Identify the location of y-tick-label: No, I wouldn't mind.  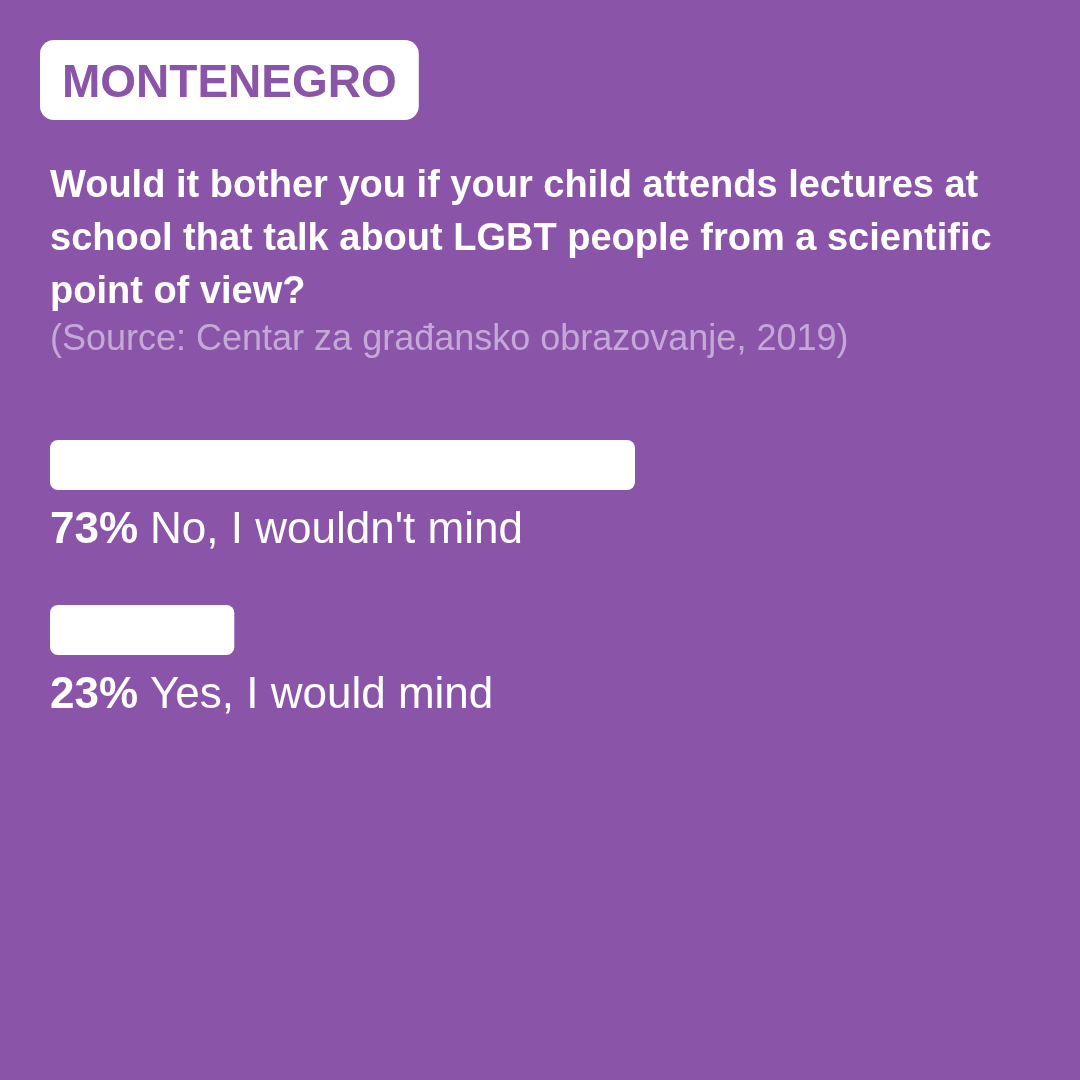
(336, 527).